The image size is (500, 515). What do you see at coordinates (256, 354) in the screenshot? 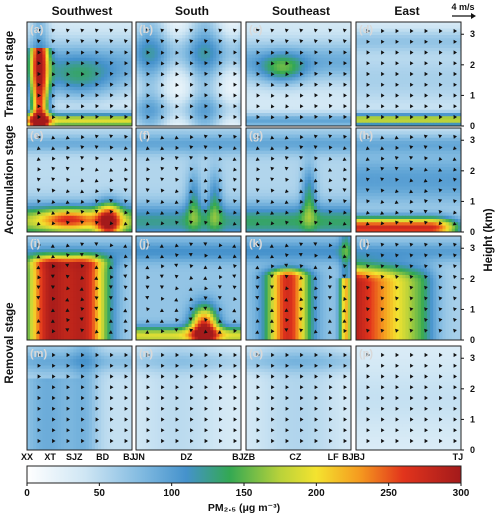
I see `panel-label: (o)` at bounding box center [256, 354].